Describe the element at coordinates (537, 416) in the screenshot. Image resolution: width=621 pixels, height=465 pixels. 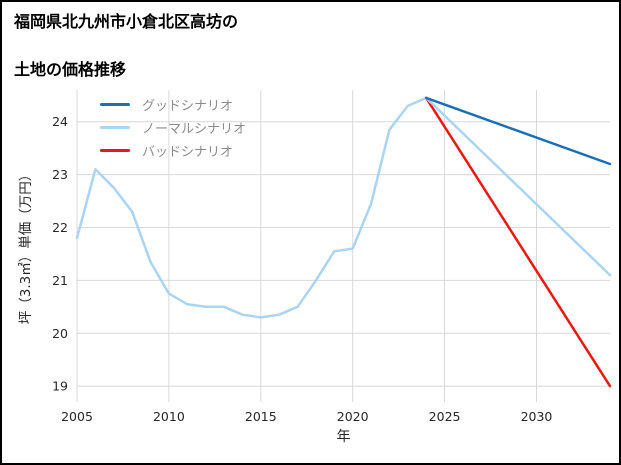
I see `x-tick-label: 2030` at that location.